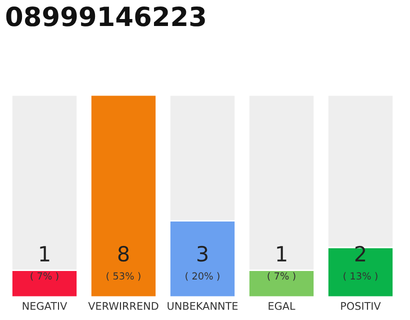  I want to click on data-label: 2 ( 13% ), so click(361, 263).